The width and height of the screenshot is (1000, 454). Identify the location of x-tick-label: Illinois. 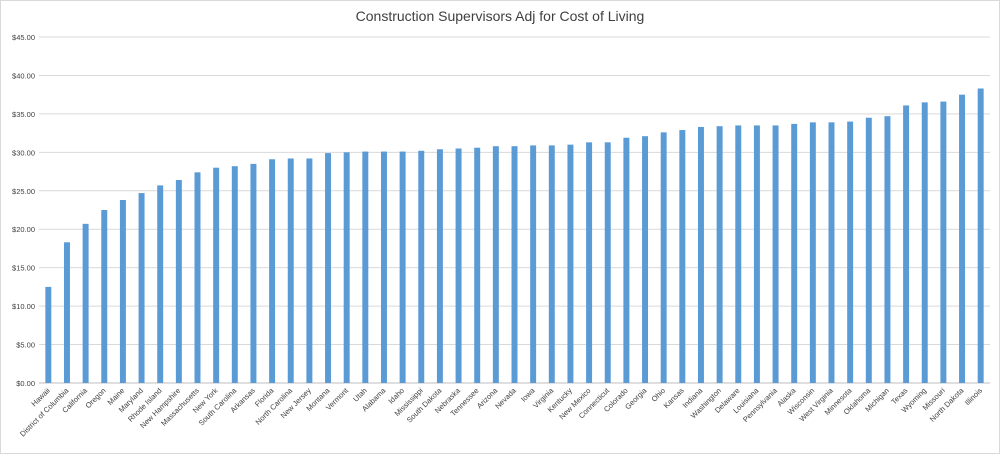
(973, 396).